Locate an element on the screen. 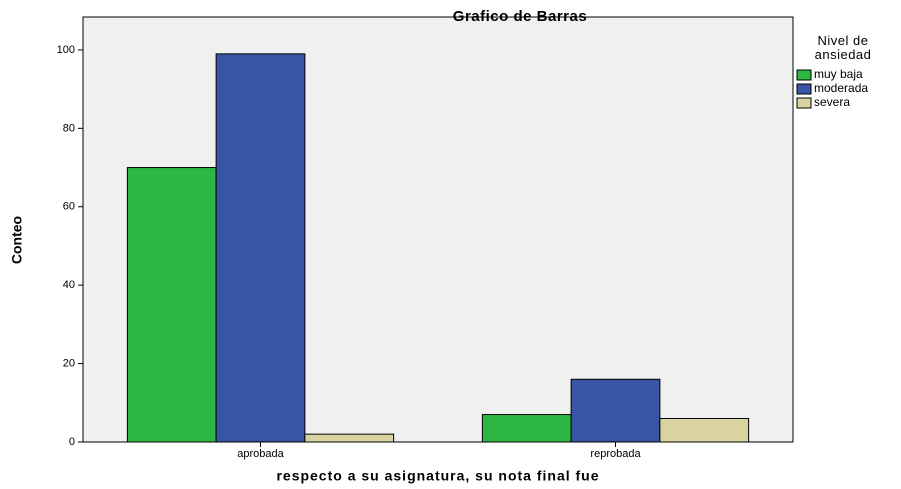 The height and width of the screenshot is (489, 901). legend-label: severa is located at coordinates (832, 102).